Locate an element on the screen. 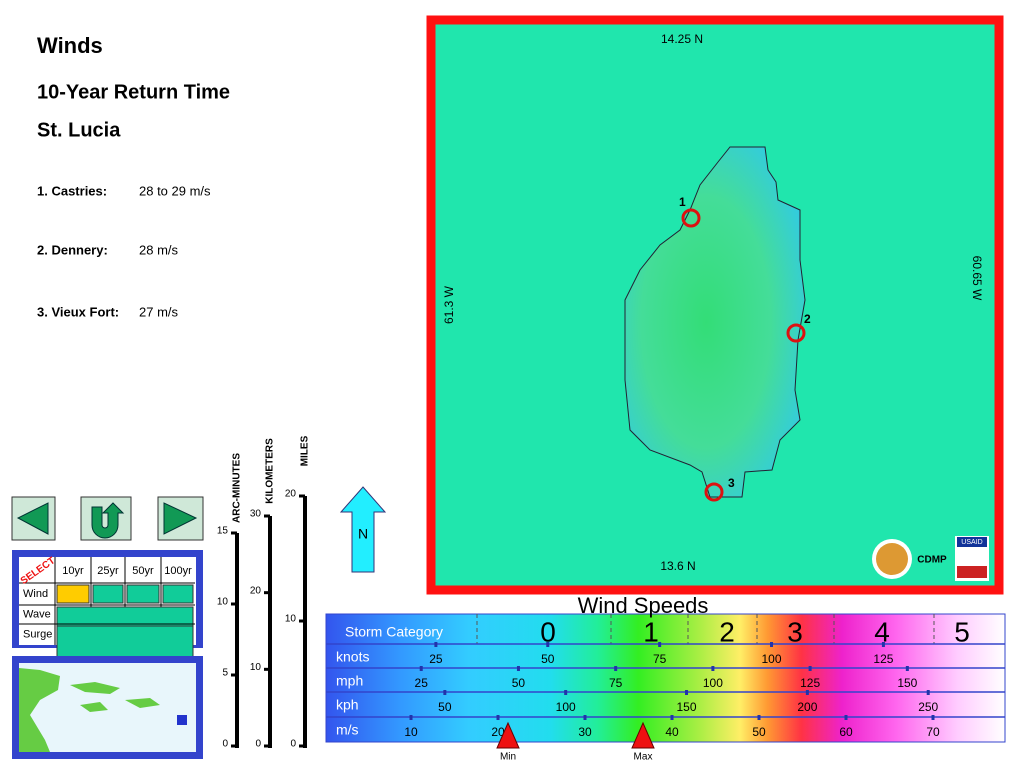 This screenshot has width=1024, height=768. scale-bar-label: KILOMETERS is located at coordinates (270, 471).